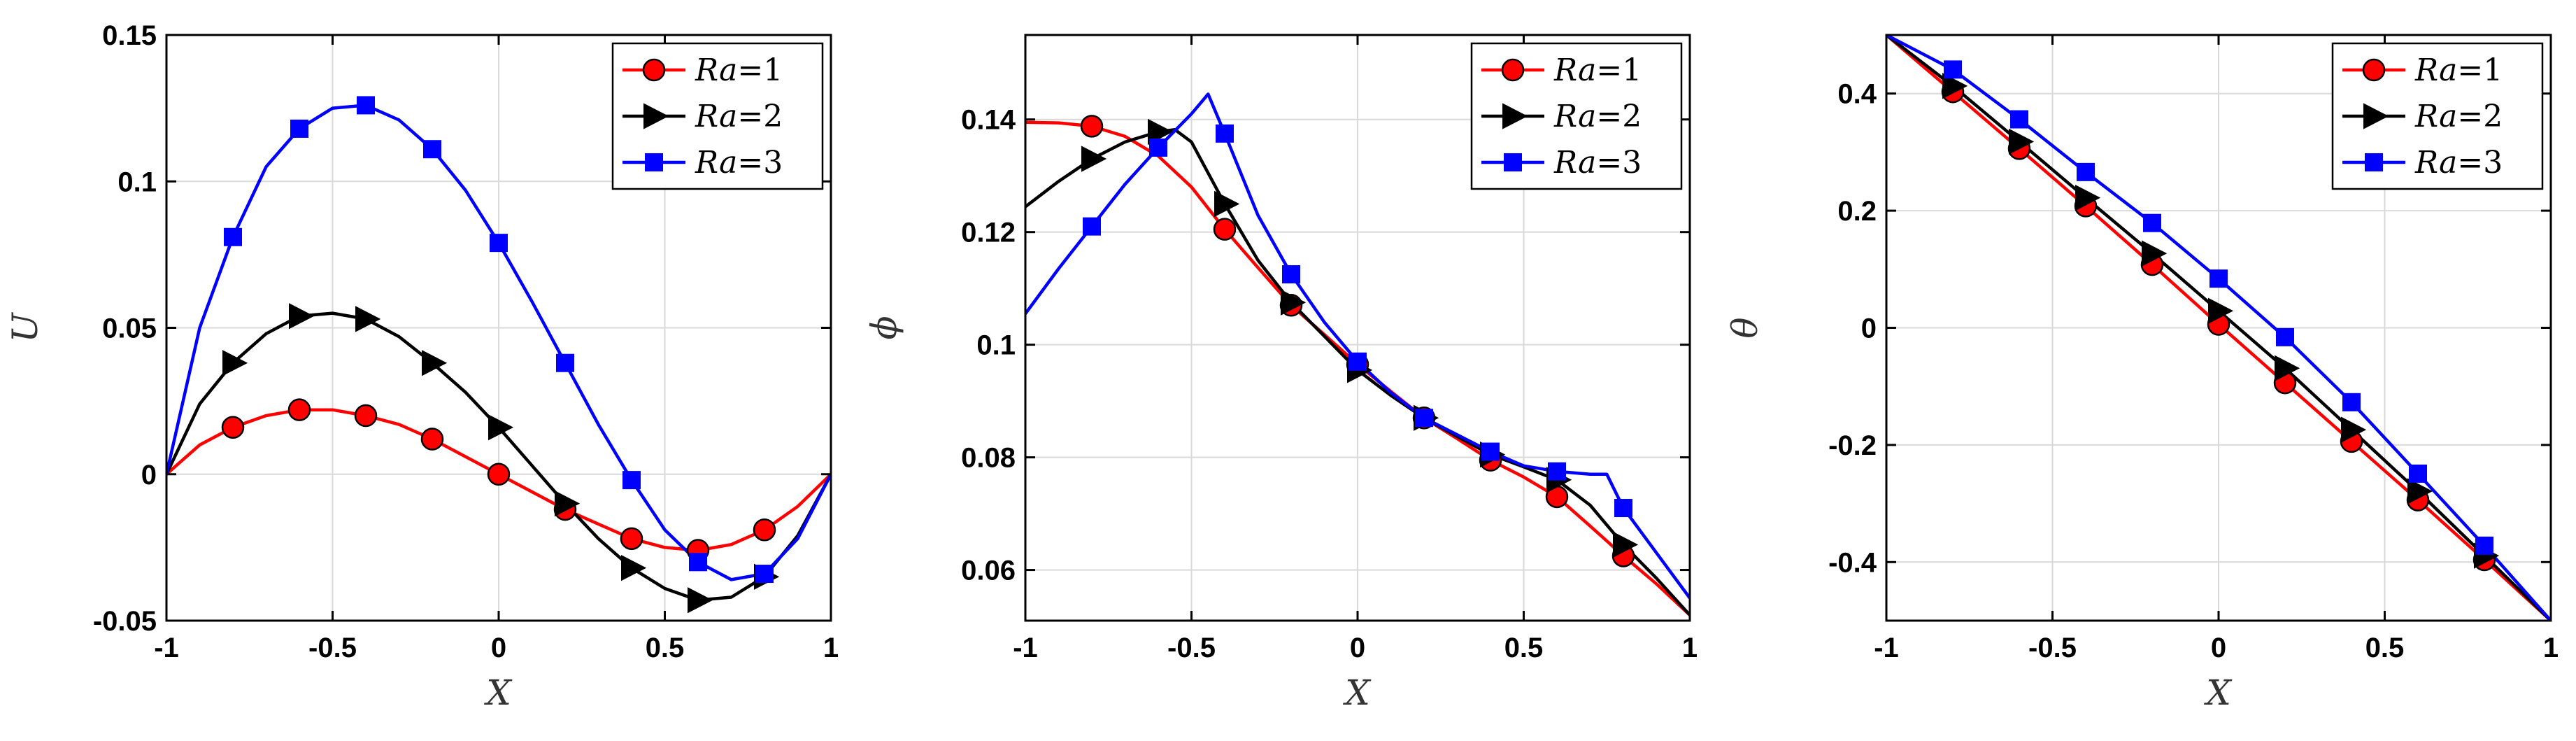 This screenshot has height=741, width=2576. I want to click on y-tick-label: 0.4, so click(1857, 94).